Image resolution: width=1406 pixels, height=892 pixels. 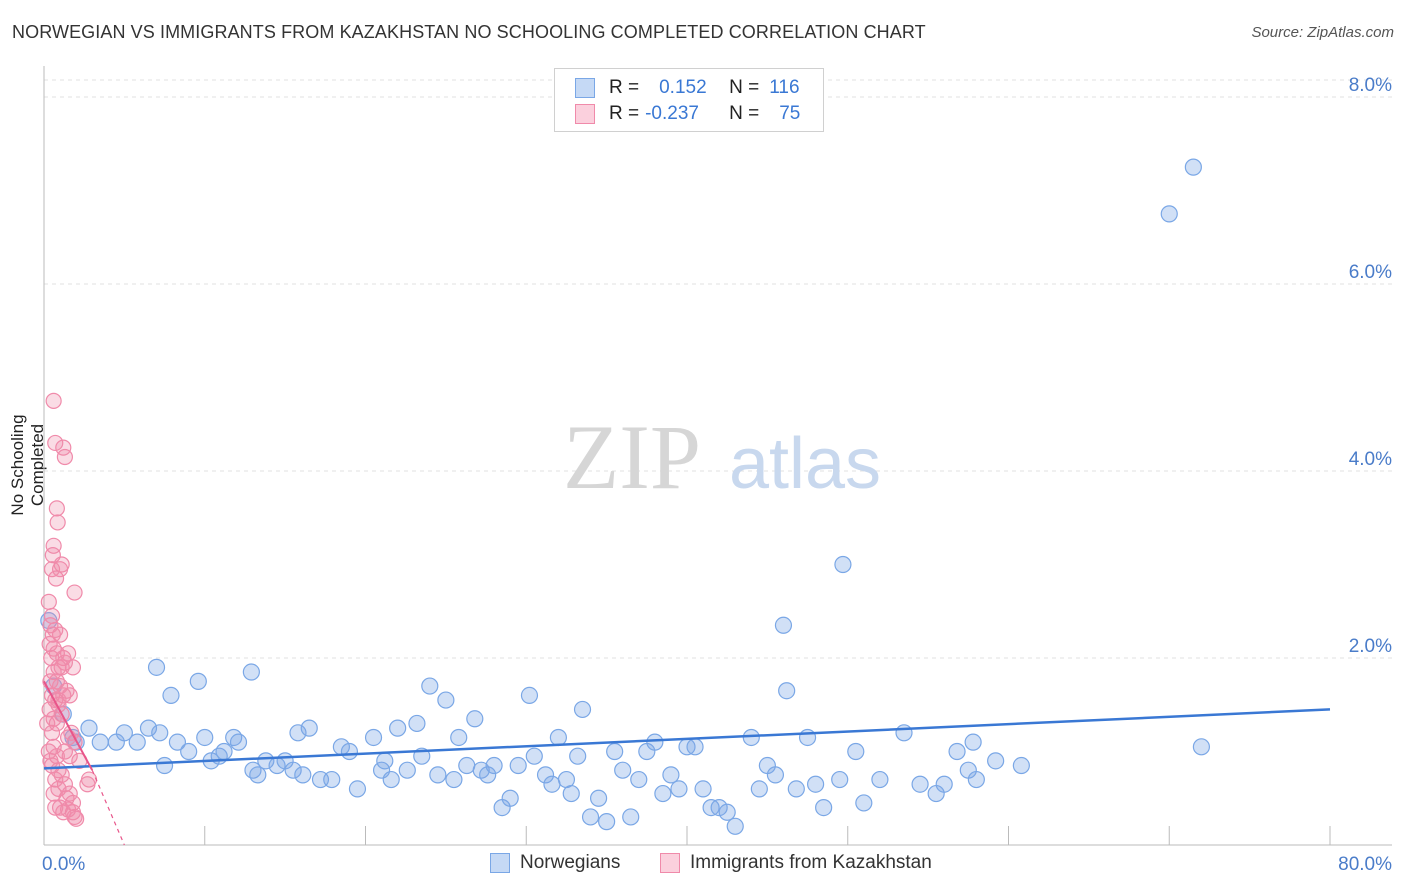 I want to click on trend-line-norwegians, so click(x=687, y=739).